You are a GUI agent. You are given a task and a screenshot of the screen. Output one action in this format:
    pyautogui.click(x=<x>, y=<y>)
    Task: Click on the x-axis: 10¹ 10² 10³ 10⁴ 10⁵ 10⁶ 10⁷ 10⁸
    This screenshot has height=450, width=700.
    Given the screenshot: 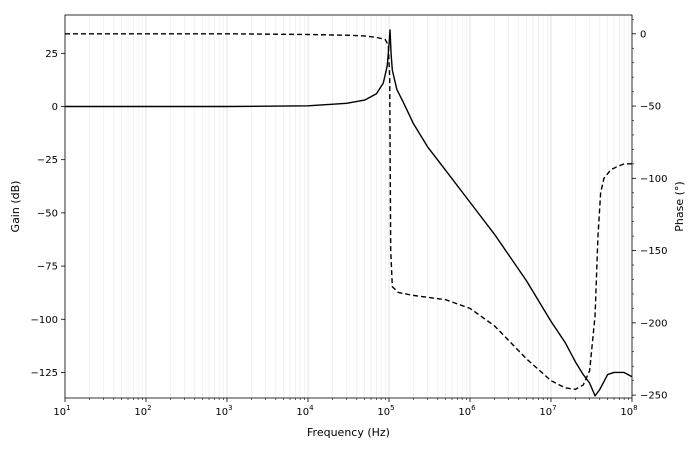 What is the action you would take?
    pyautogui.click(x=345, y=408)
    